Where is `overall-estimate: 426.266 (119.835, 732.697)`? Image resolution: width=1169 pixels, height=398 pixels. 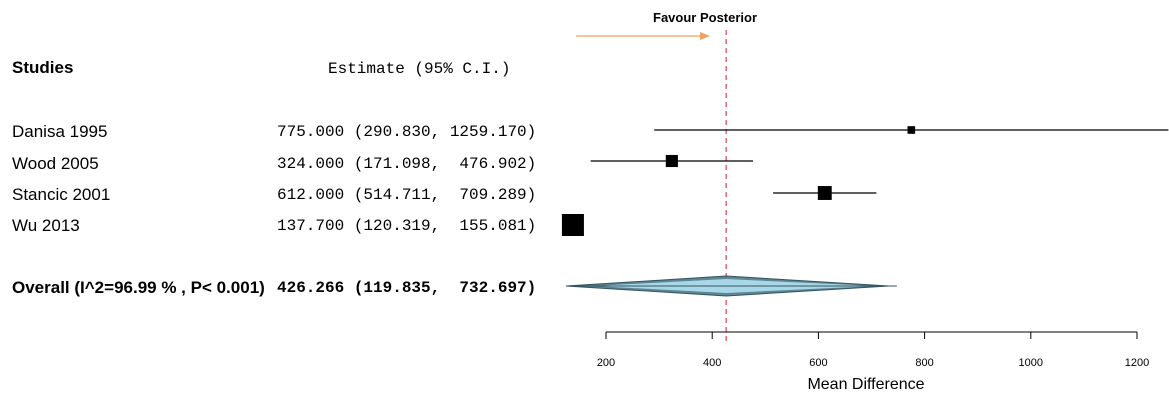 overall-estimate: 426.266 (119.835, 732.697) is located at coordinates (407, 288).